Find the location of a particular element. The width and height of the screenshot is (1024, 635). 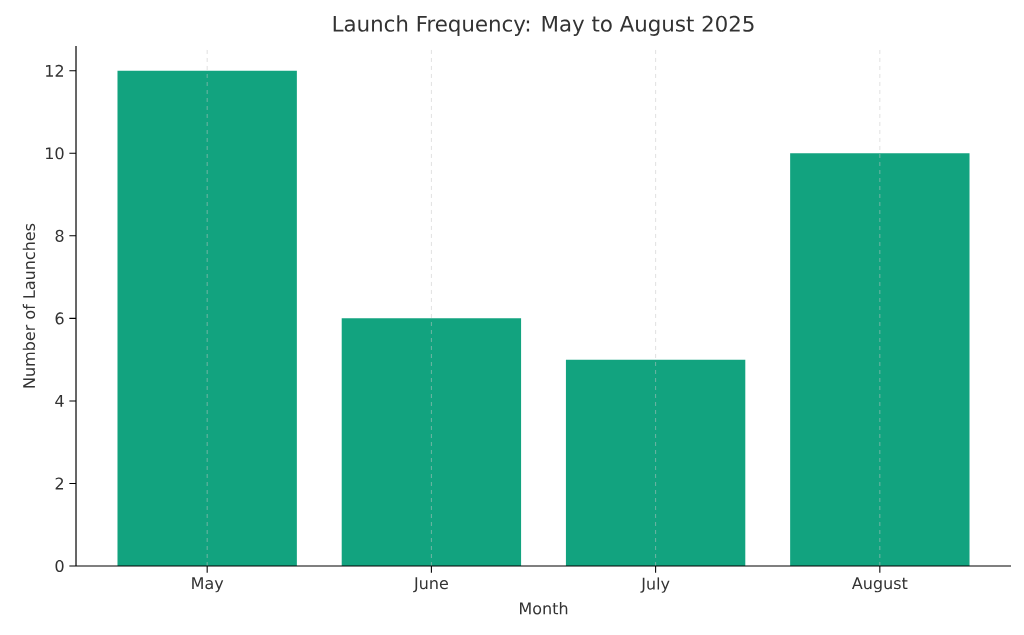

y-tick-label: 4 is located at coordinates (59, 401).